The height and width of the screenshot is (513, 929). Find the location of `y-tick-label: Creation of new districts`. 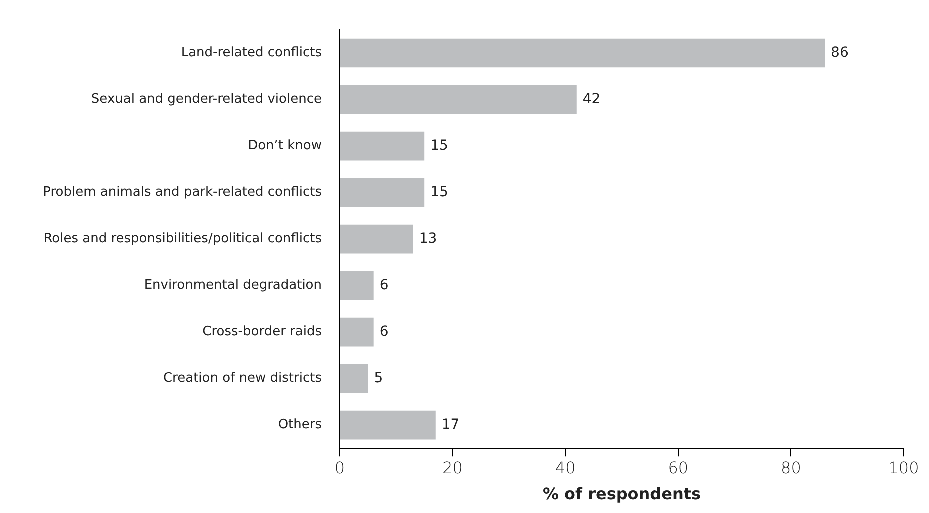

y-tick-label: Creation of new districts is located at coordinates (242, 378).